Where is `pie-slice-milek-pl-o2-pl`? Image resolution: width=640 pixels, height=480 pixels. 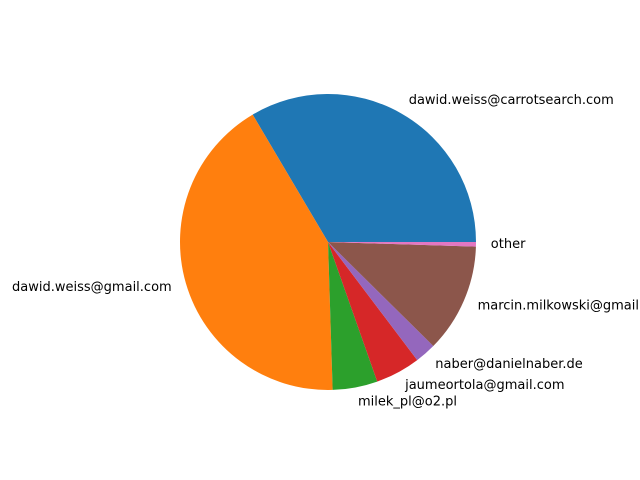
pie-slice-milek-pl-o2-pl is located at coordinates (353, 316).